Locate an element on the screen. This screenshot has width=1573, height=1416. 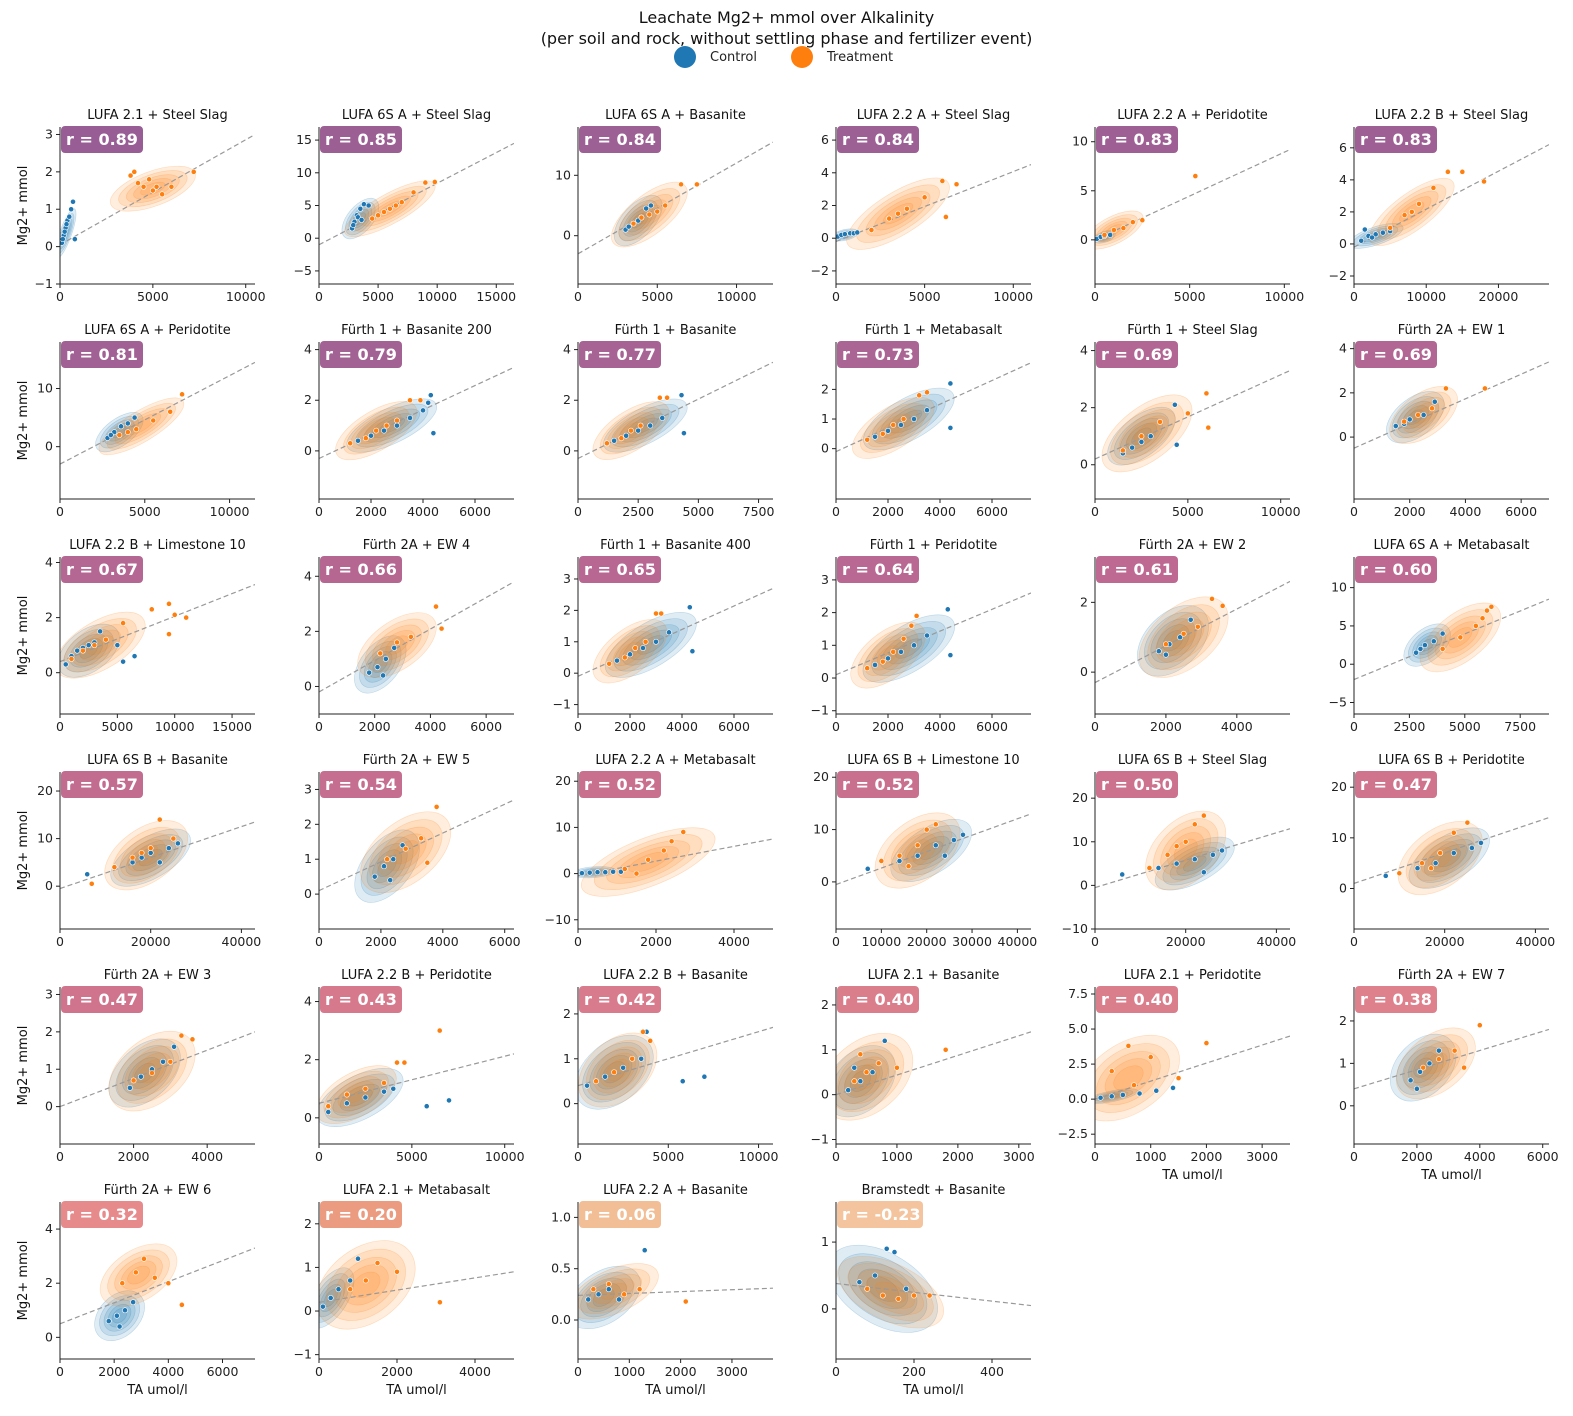
correlation-label: r = 0.84 is located at coordinates (878, 139).